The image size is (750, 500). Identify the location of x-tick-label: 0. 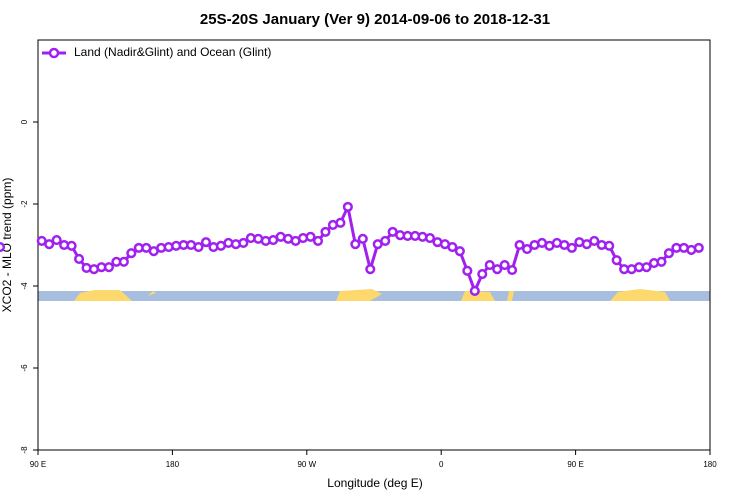
(441, 464).